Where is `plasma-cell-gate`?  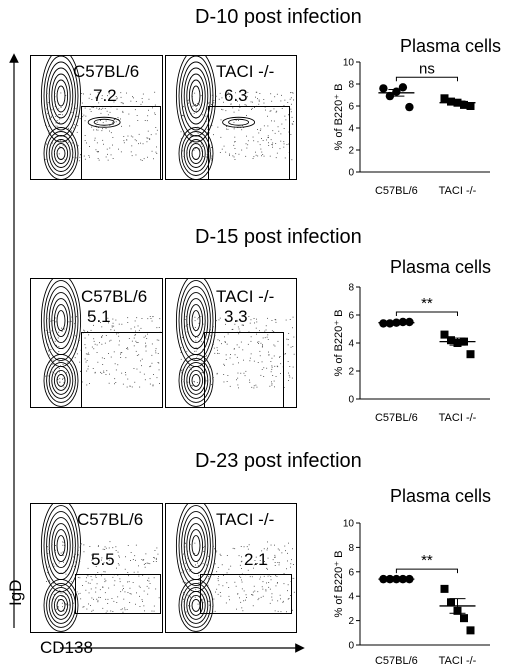 plasma-cell-gate is located at coordinates (121, 142).